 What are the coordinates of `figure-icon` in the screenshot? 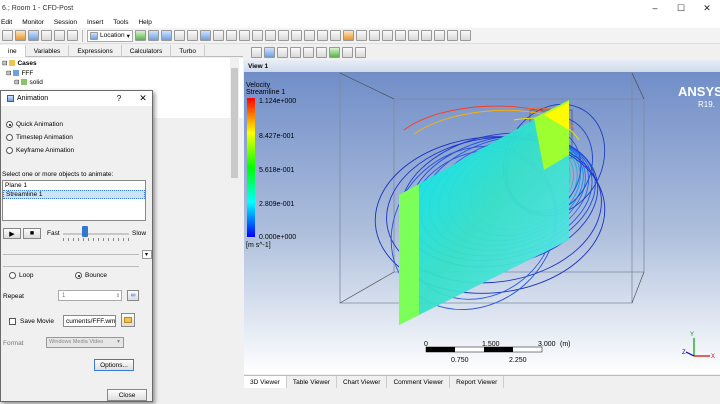 It's located at (426, 35).